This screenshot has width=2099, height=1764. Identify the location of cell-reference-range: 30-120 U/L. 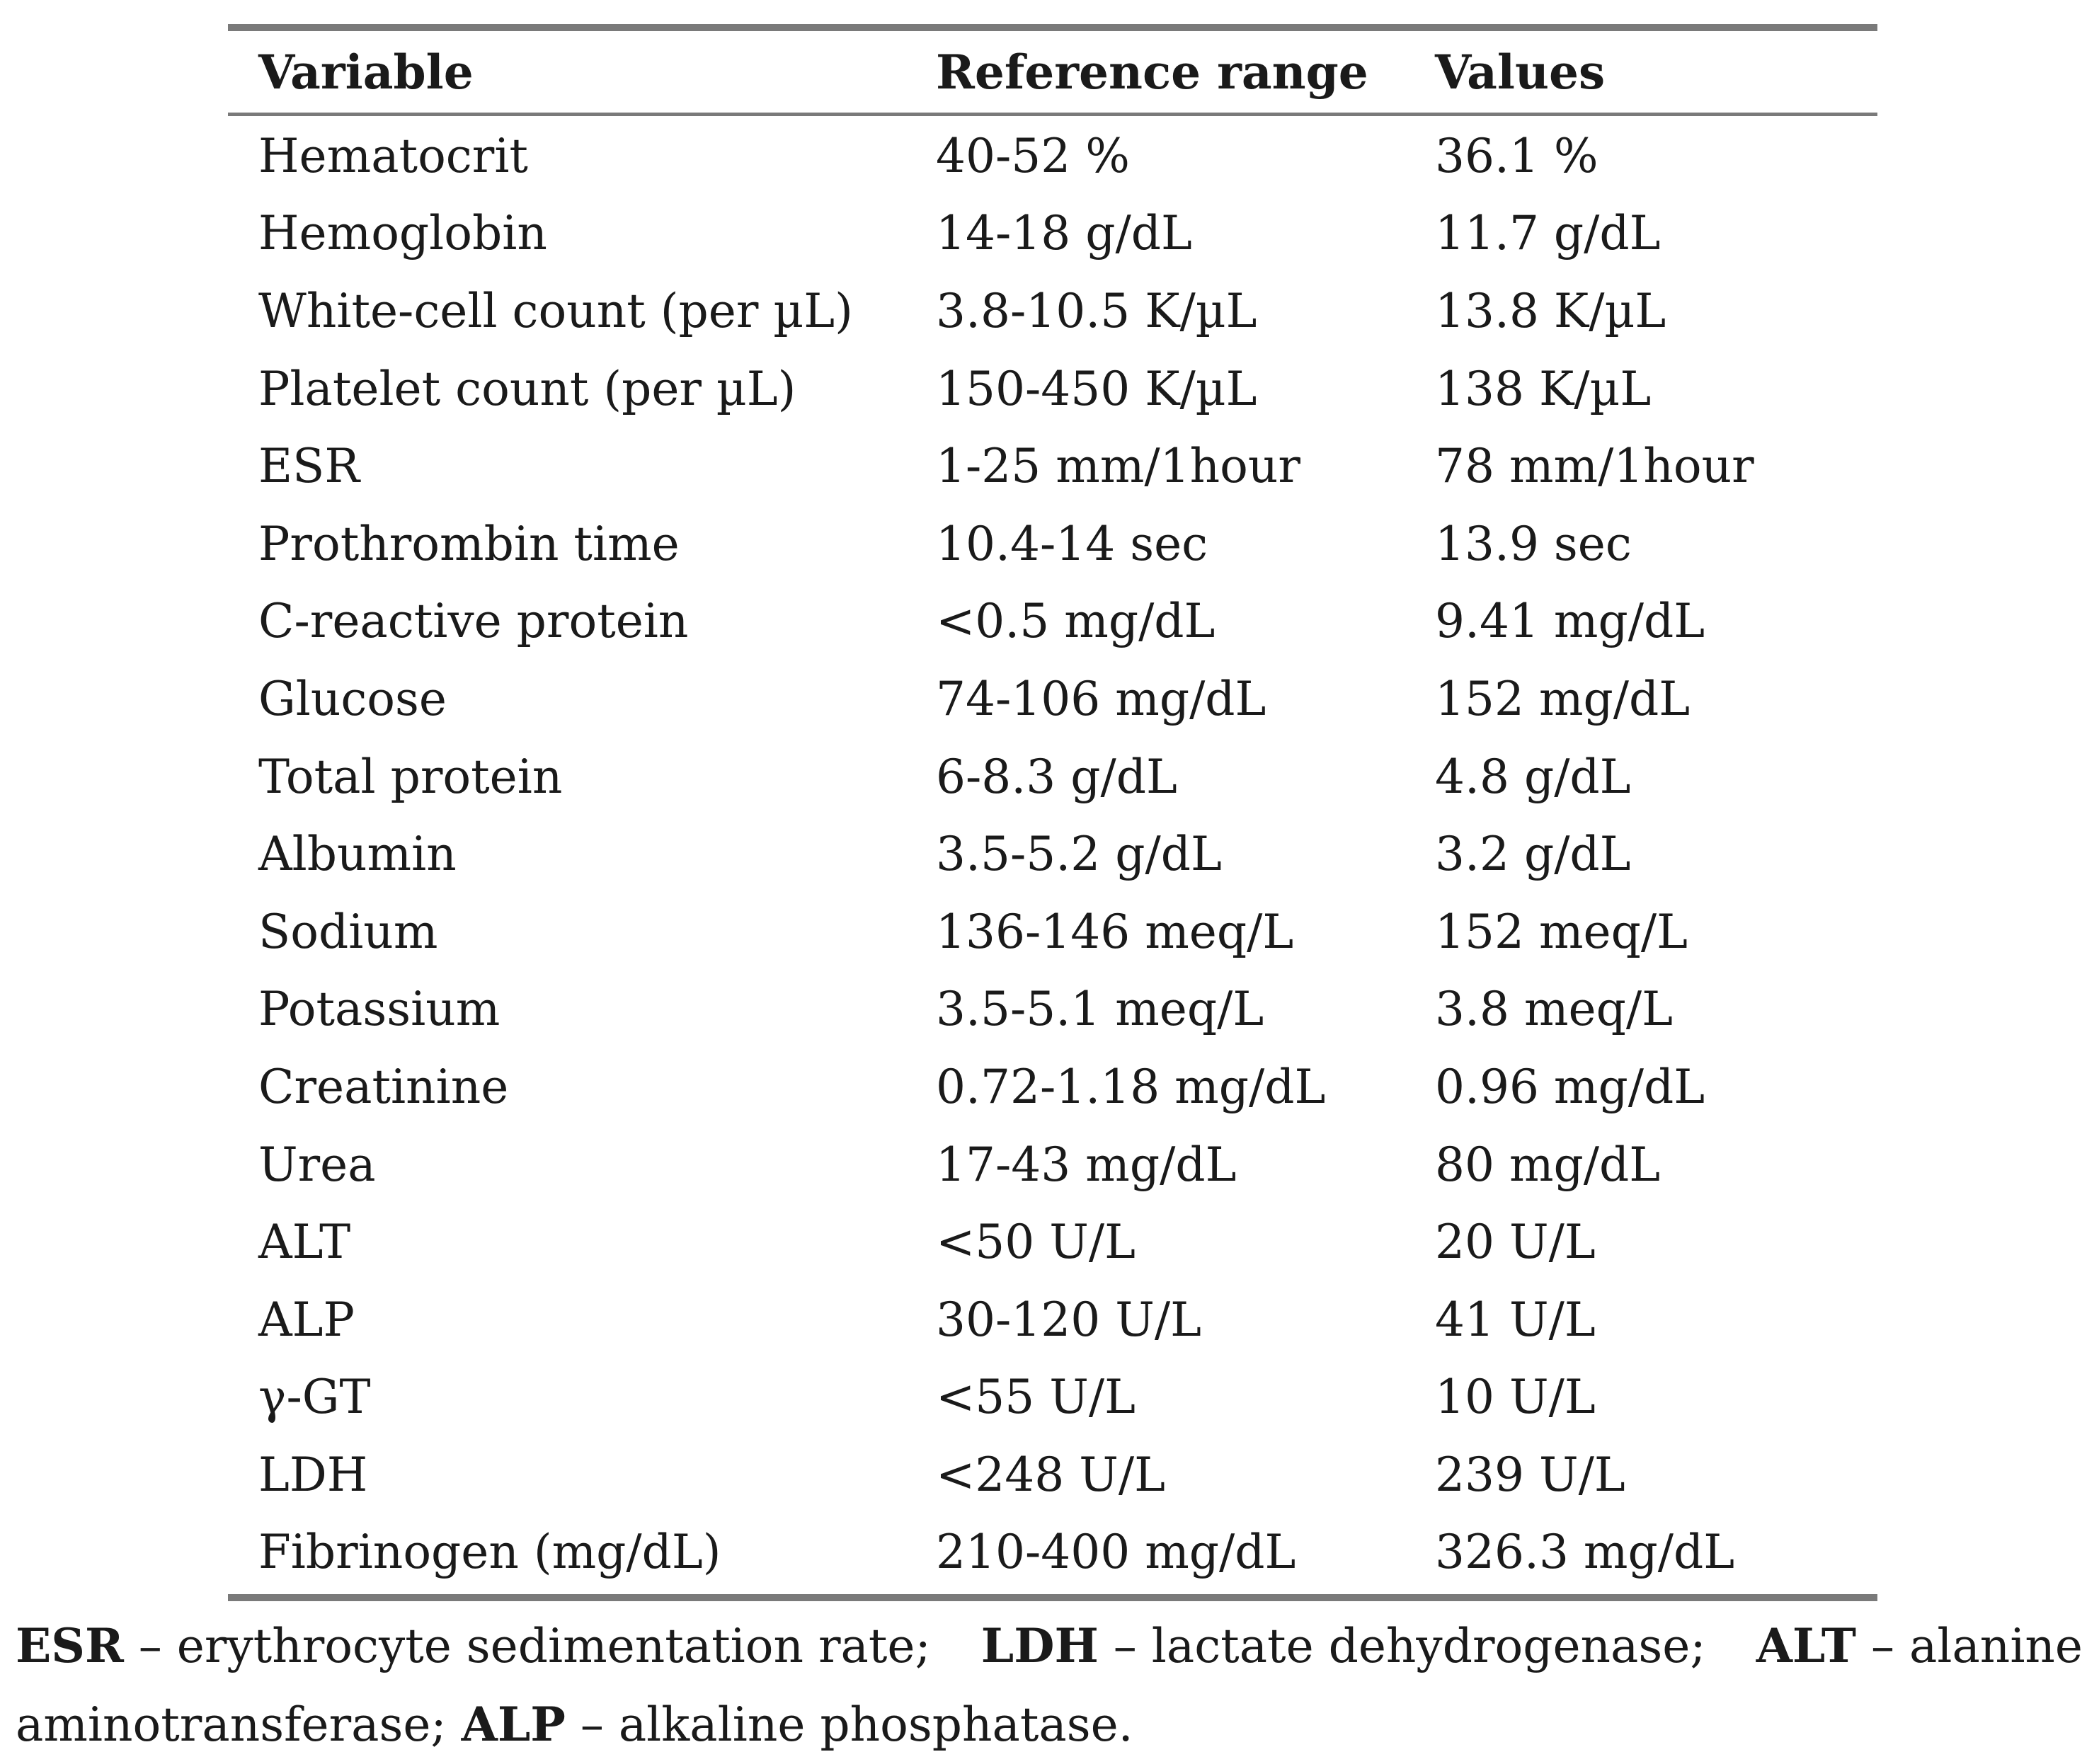
(1068, 1319).